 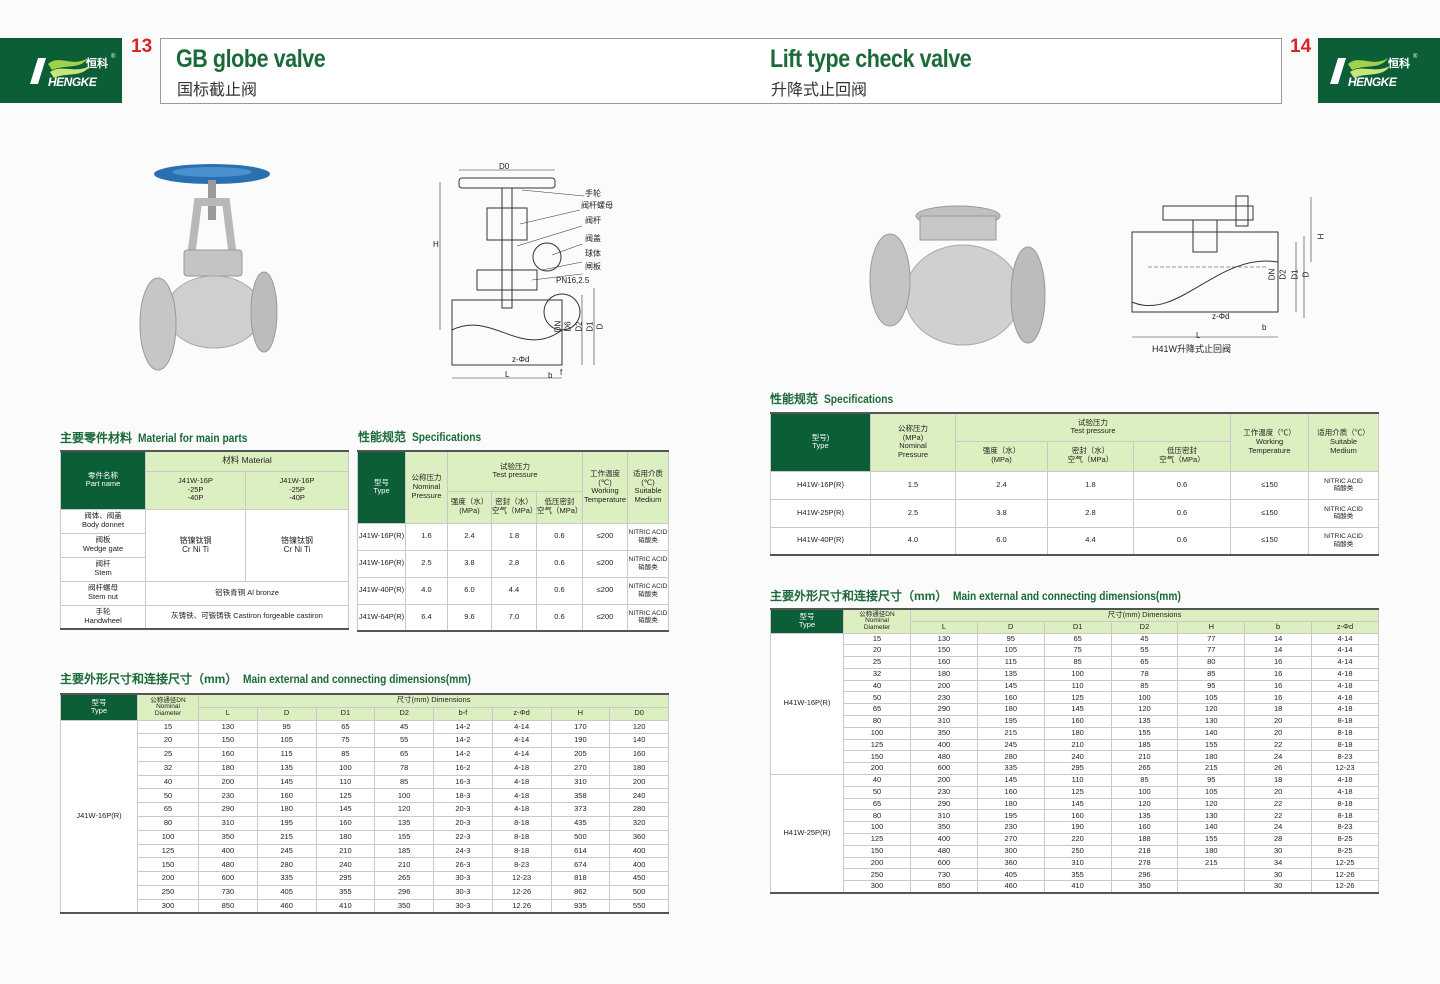 I want to click on label-stem: 阀杆, so click(x=593, y=220).